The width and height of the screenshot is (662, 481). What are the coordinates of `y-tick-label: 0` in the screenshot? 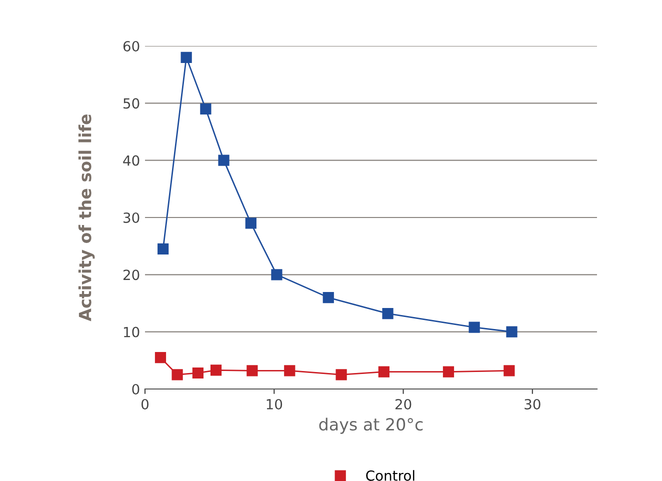 It's located at (136, 389).